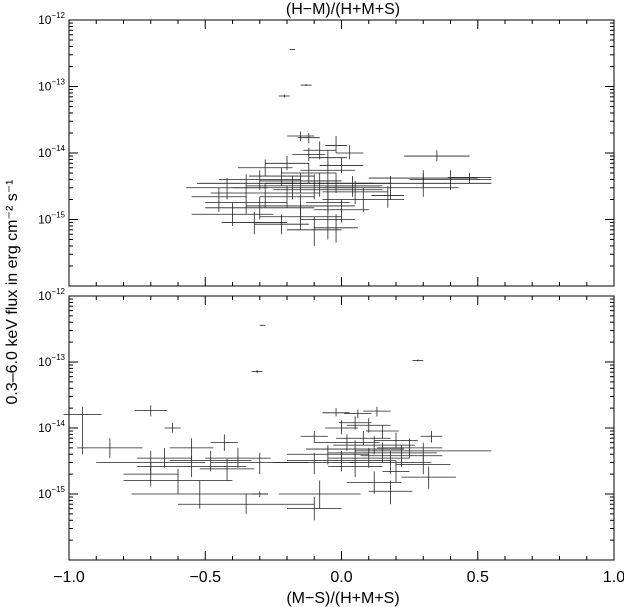  Describe the element at coordinates (478, 577) in the screenshot. I see `x-tick-label: 0.5` at that location.